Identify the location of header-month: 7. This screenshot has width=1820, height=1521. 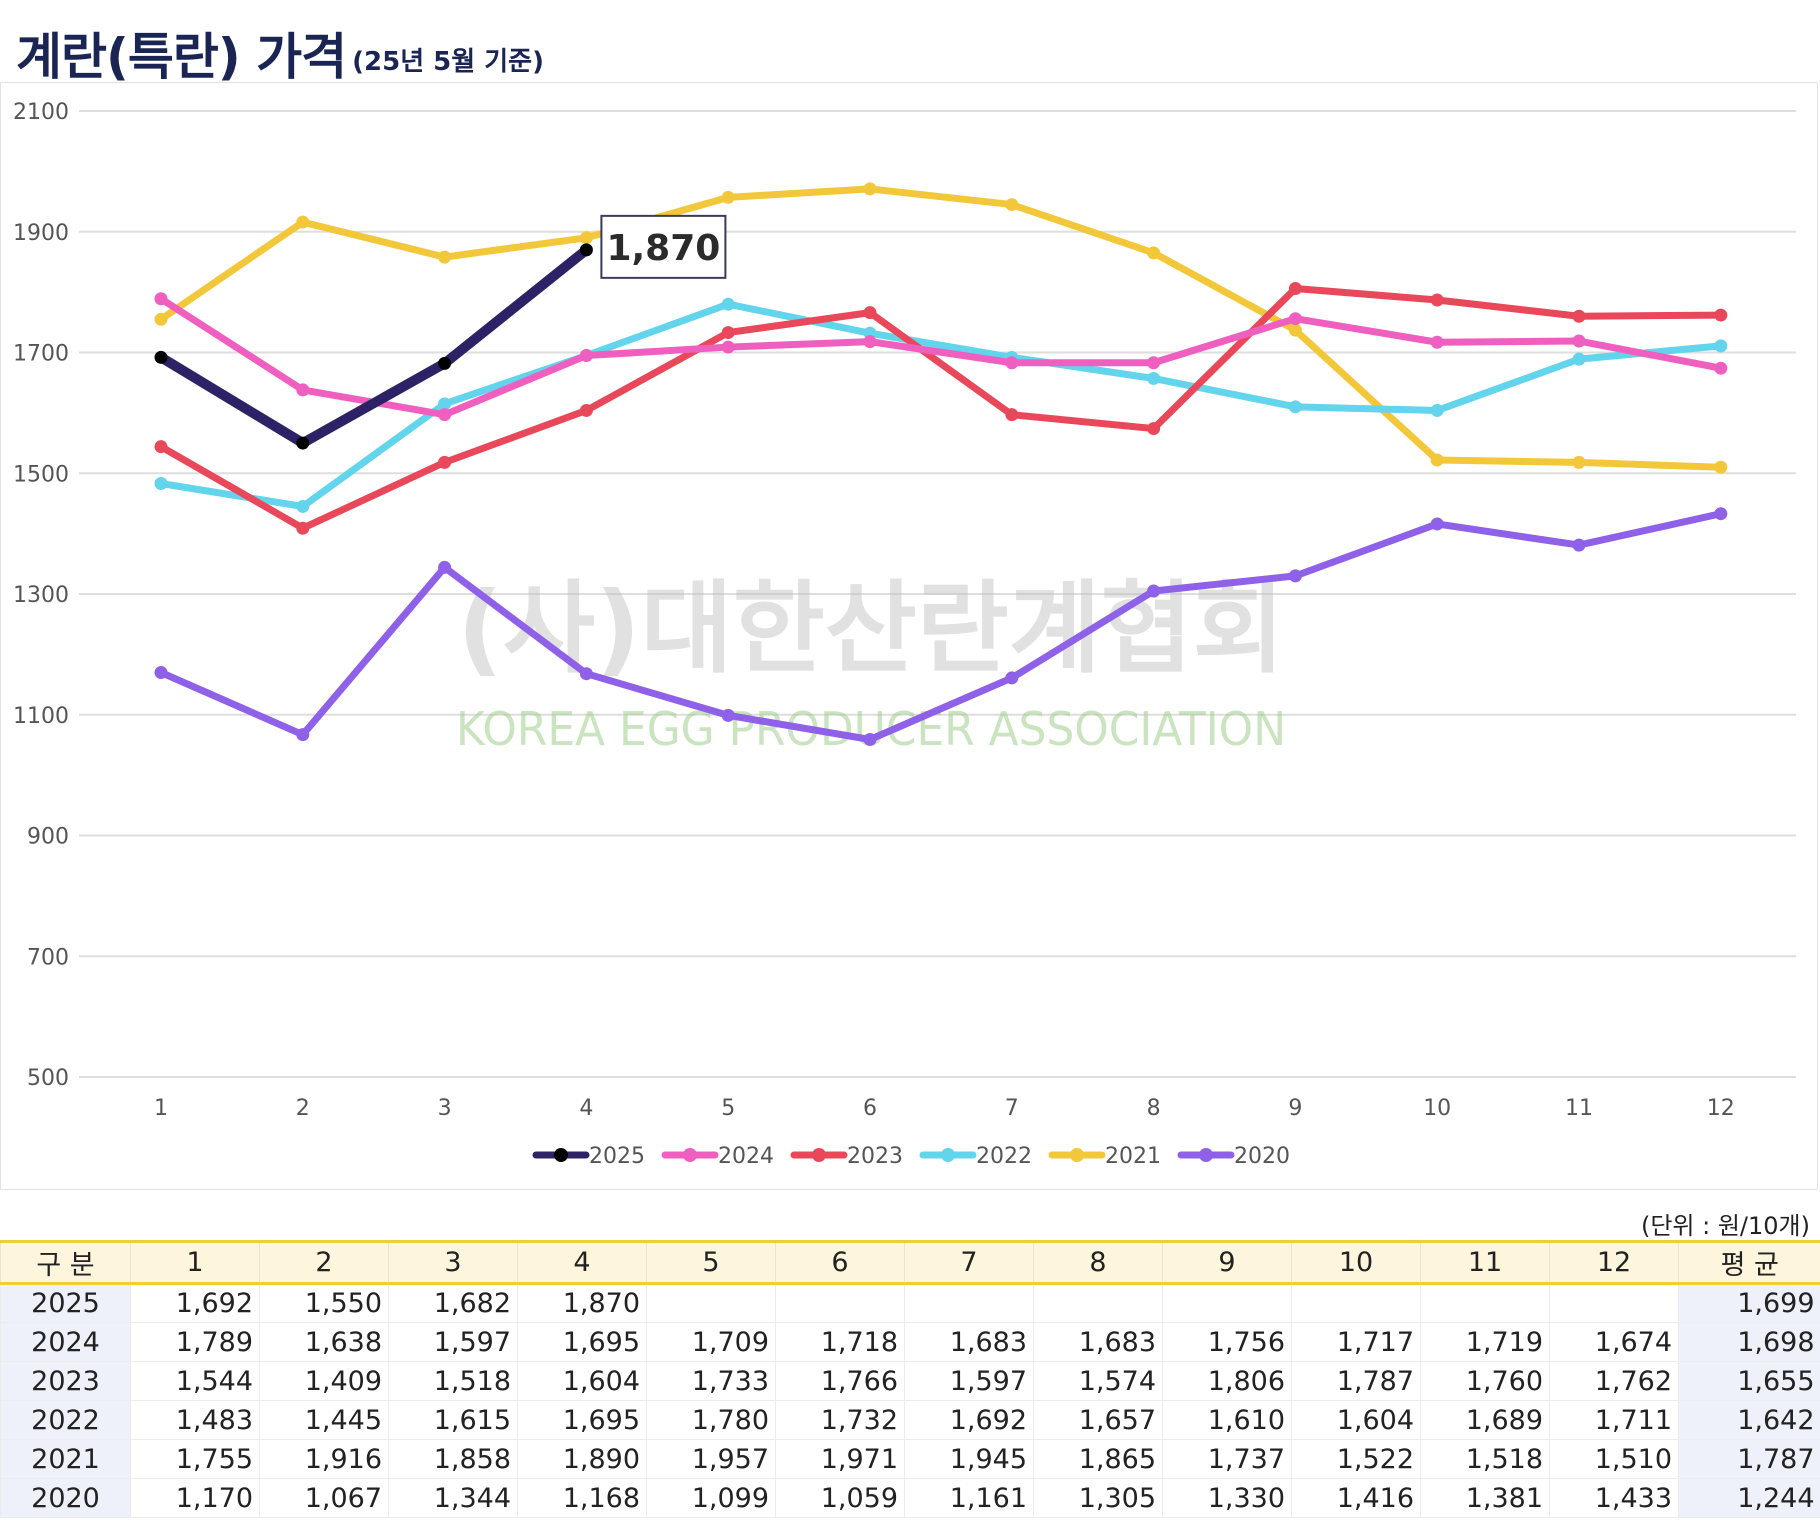
(969, 1262).